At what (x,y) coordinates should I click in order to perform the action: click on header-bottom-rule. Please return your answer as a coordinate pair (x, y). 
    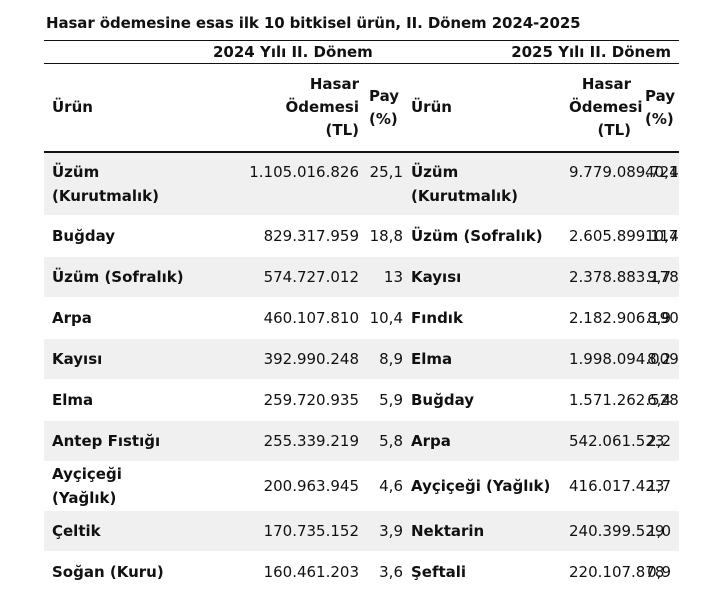
    Looking at the image, I should click on (361, 152).